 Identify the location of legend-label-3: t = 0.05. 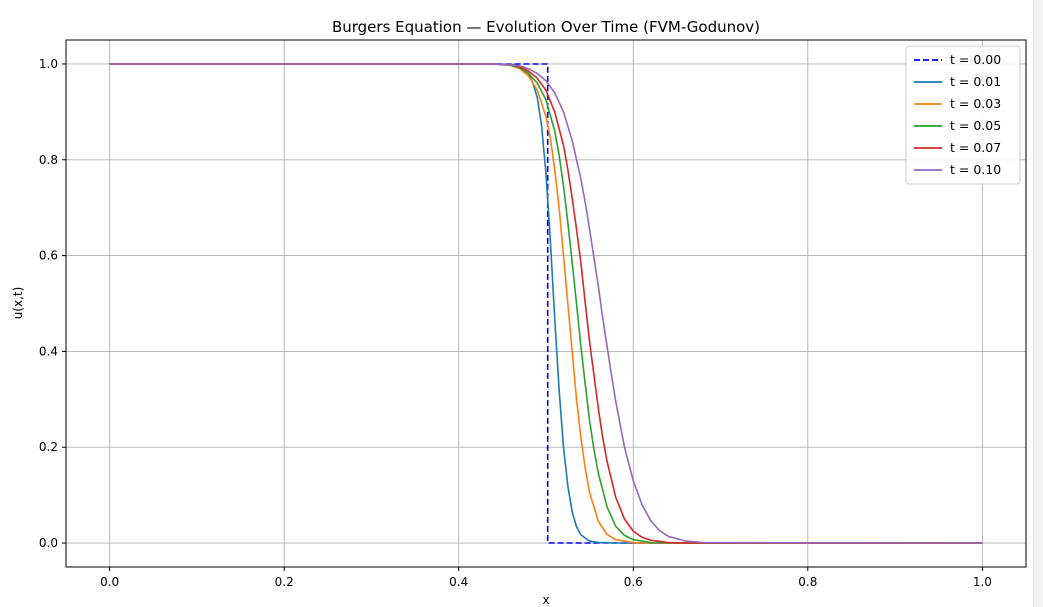
(975, 125).